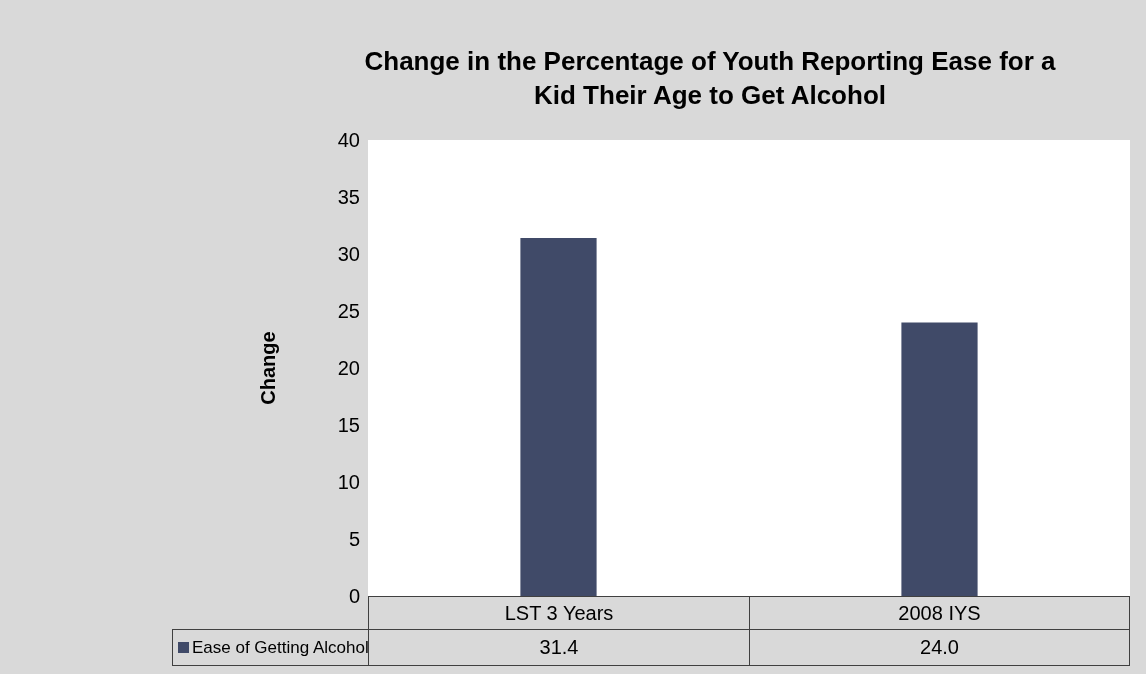 Image resolution: width=1146 pixels, height=674 pixels. I want to click on y-tick-label: 5, so click(354, 539).